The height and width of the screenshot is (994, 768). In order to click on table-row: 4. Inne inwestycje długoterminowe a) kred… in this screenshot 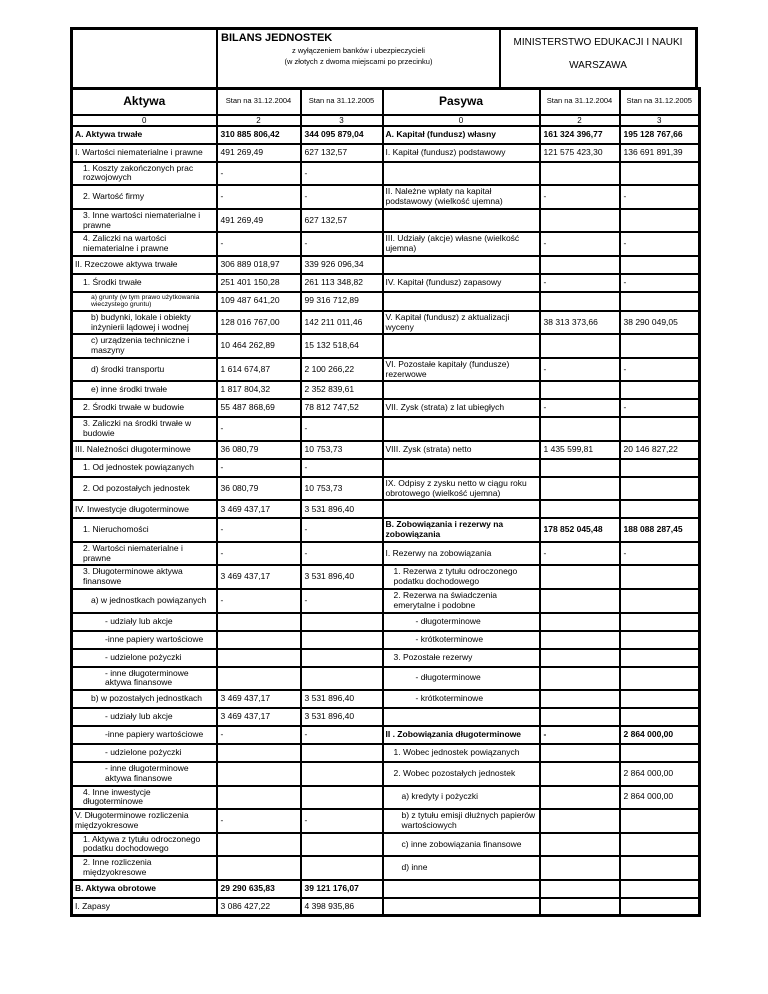, I will do `click(385, 797)`.